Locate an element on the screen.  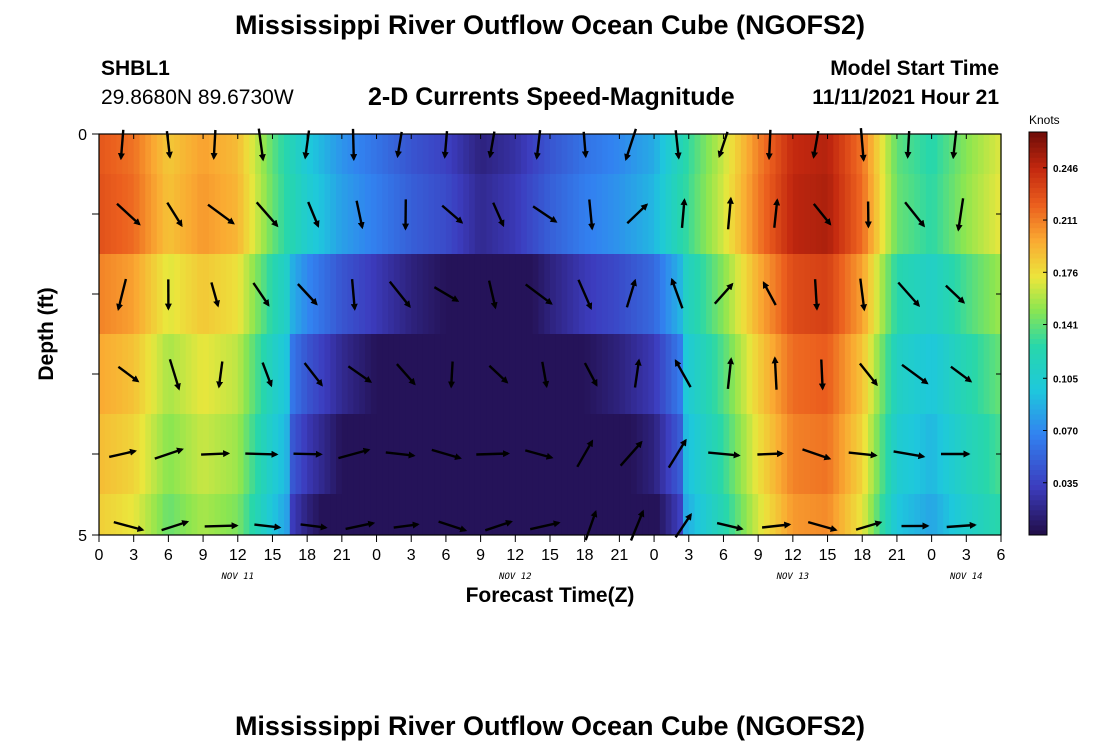
x-tick-label: 18 is located at coordinates (585, 555).